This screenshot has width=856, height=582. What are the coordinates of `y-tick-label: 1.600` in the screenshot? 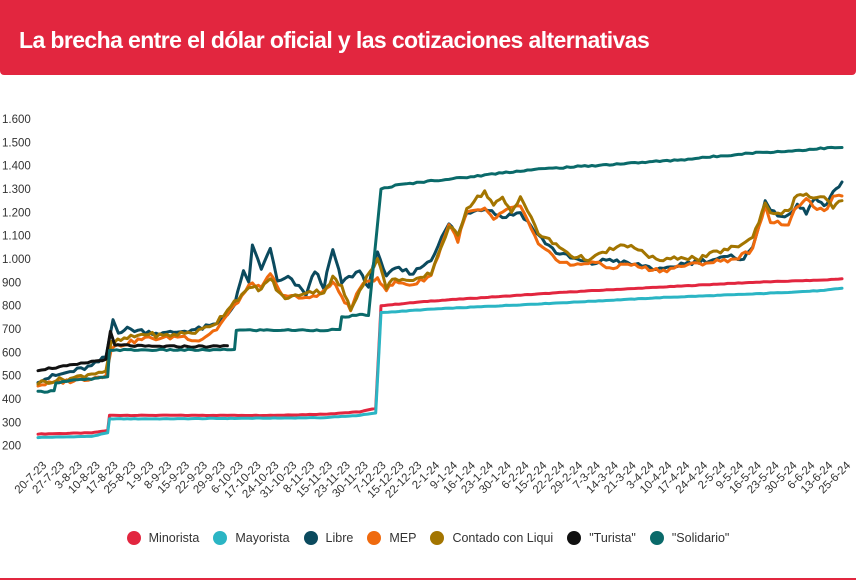 It's located at (16, 120).